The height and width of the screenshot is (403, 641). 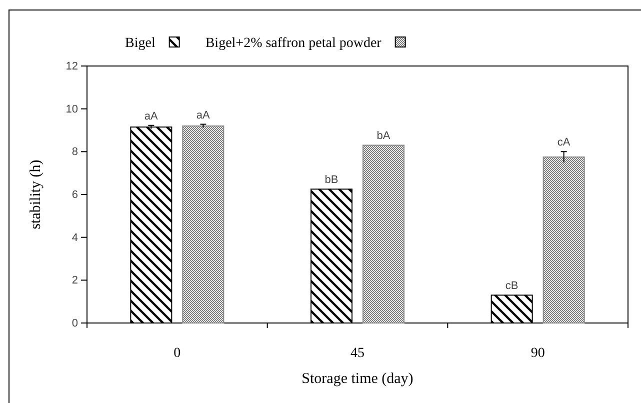 What do you see at coordinates (331, 180) in the screenshot?
I see `data-label: bB` at bounding box center [331, 180].